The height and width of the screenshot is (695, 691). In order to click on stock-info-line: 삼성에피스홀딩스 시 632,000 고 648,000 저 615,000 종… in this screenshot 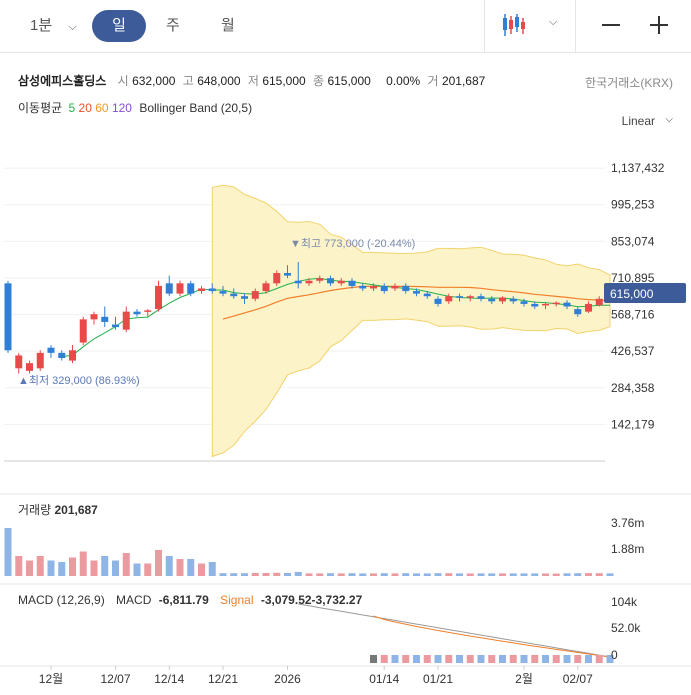, I will do `click(251, 80)`.